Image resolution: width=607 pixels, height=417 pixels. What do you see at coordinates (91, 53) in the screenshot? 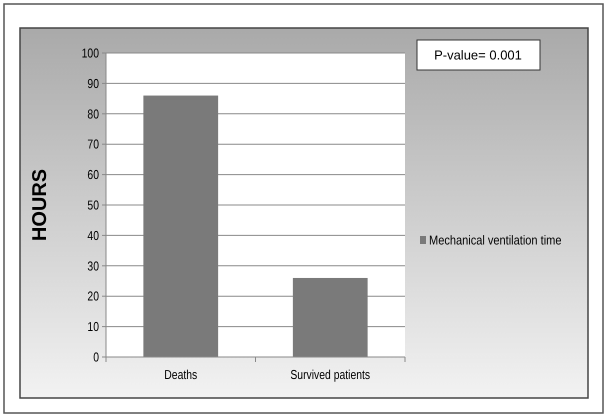
I see `y-tick-label: 100` at bounding box center [91, 53].